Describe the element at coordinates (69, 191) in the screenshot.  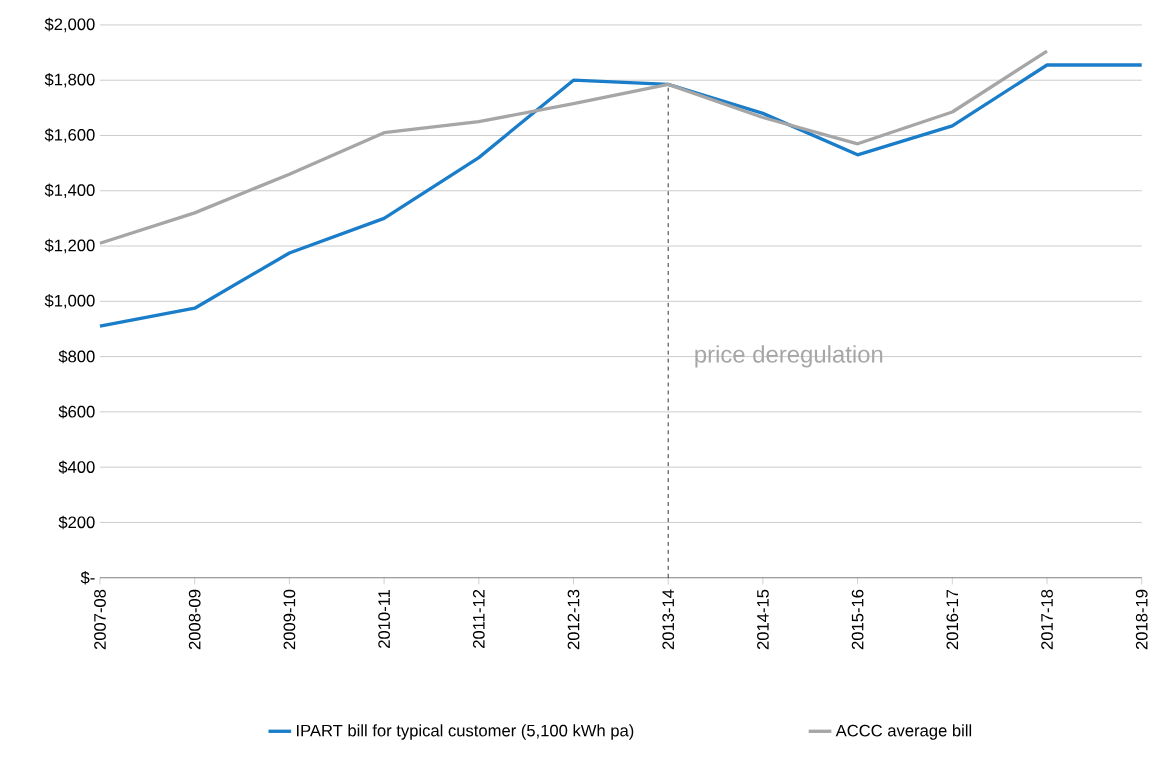
I see `y-tick-label: $1,400` at that location.